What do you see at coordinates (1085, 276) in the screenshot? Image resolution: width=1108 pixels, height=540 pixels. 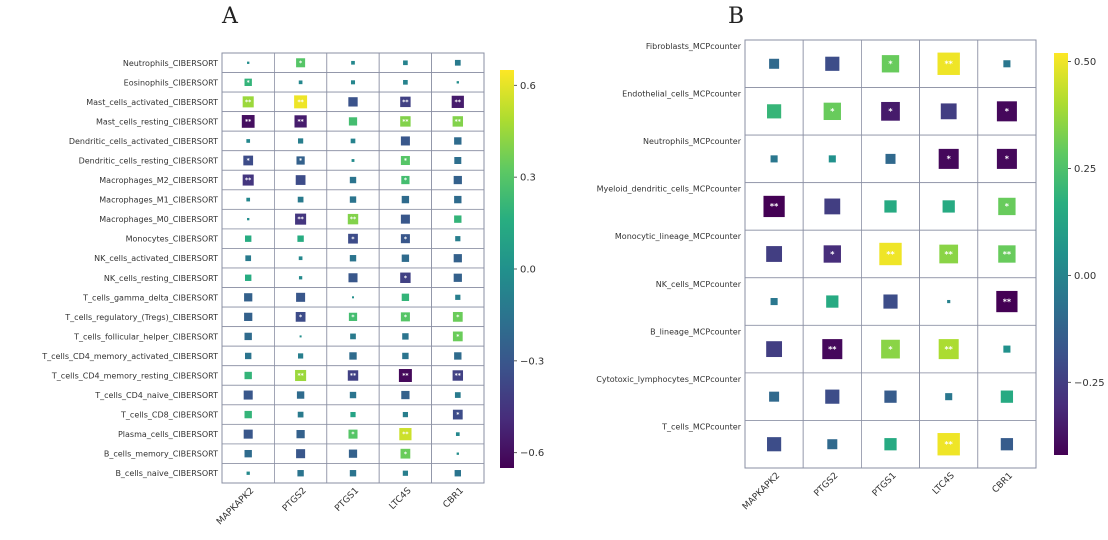 I see `colorbar-tick-label: 0.00` at bounding box center [1085, 276].